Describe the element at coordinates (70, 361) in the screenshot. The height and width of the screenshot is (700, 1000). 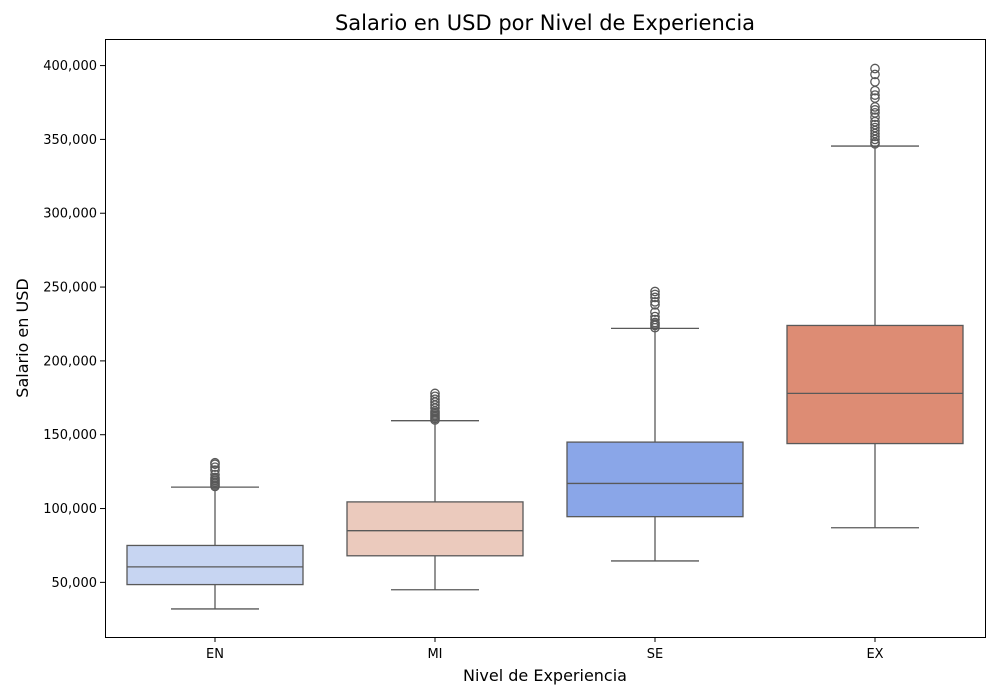
I see `y-tick-label: 200,000` at that location.